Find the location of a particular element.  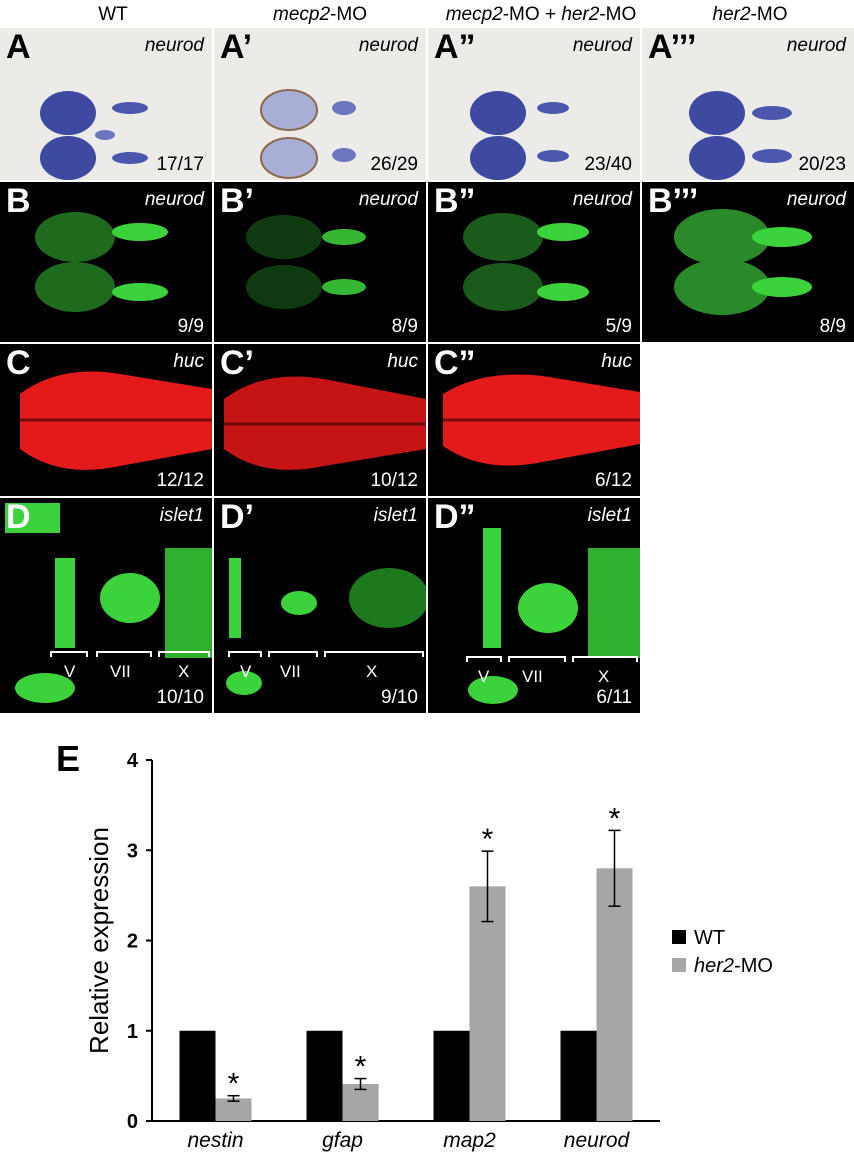

panel-a-double-prime: A” neurod 23/40 is located at coordinates (534, 104).